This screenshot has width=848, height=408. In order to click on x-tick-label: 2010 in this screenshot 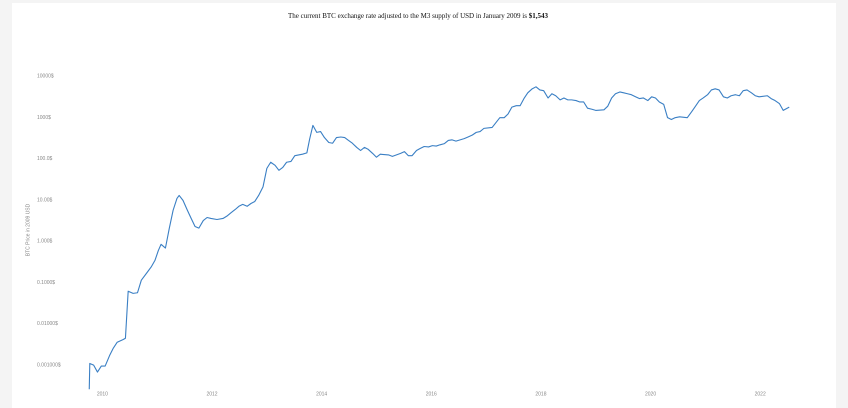, I will do `click(102, 394)`.